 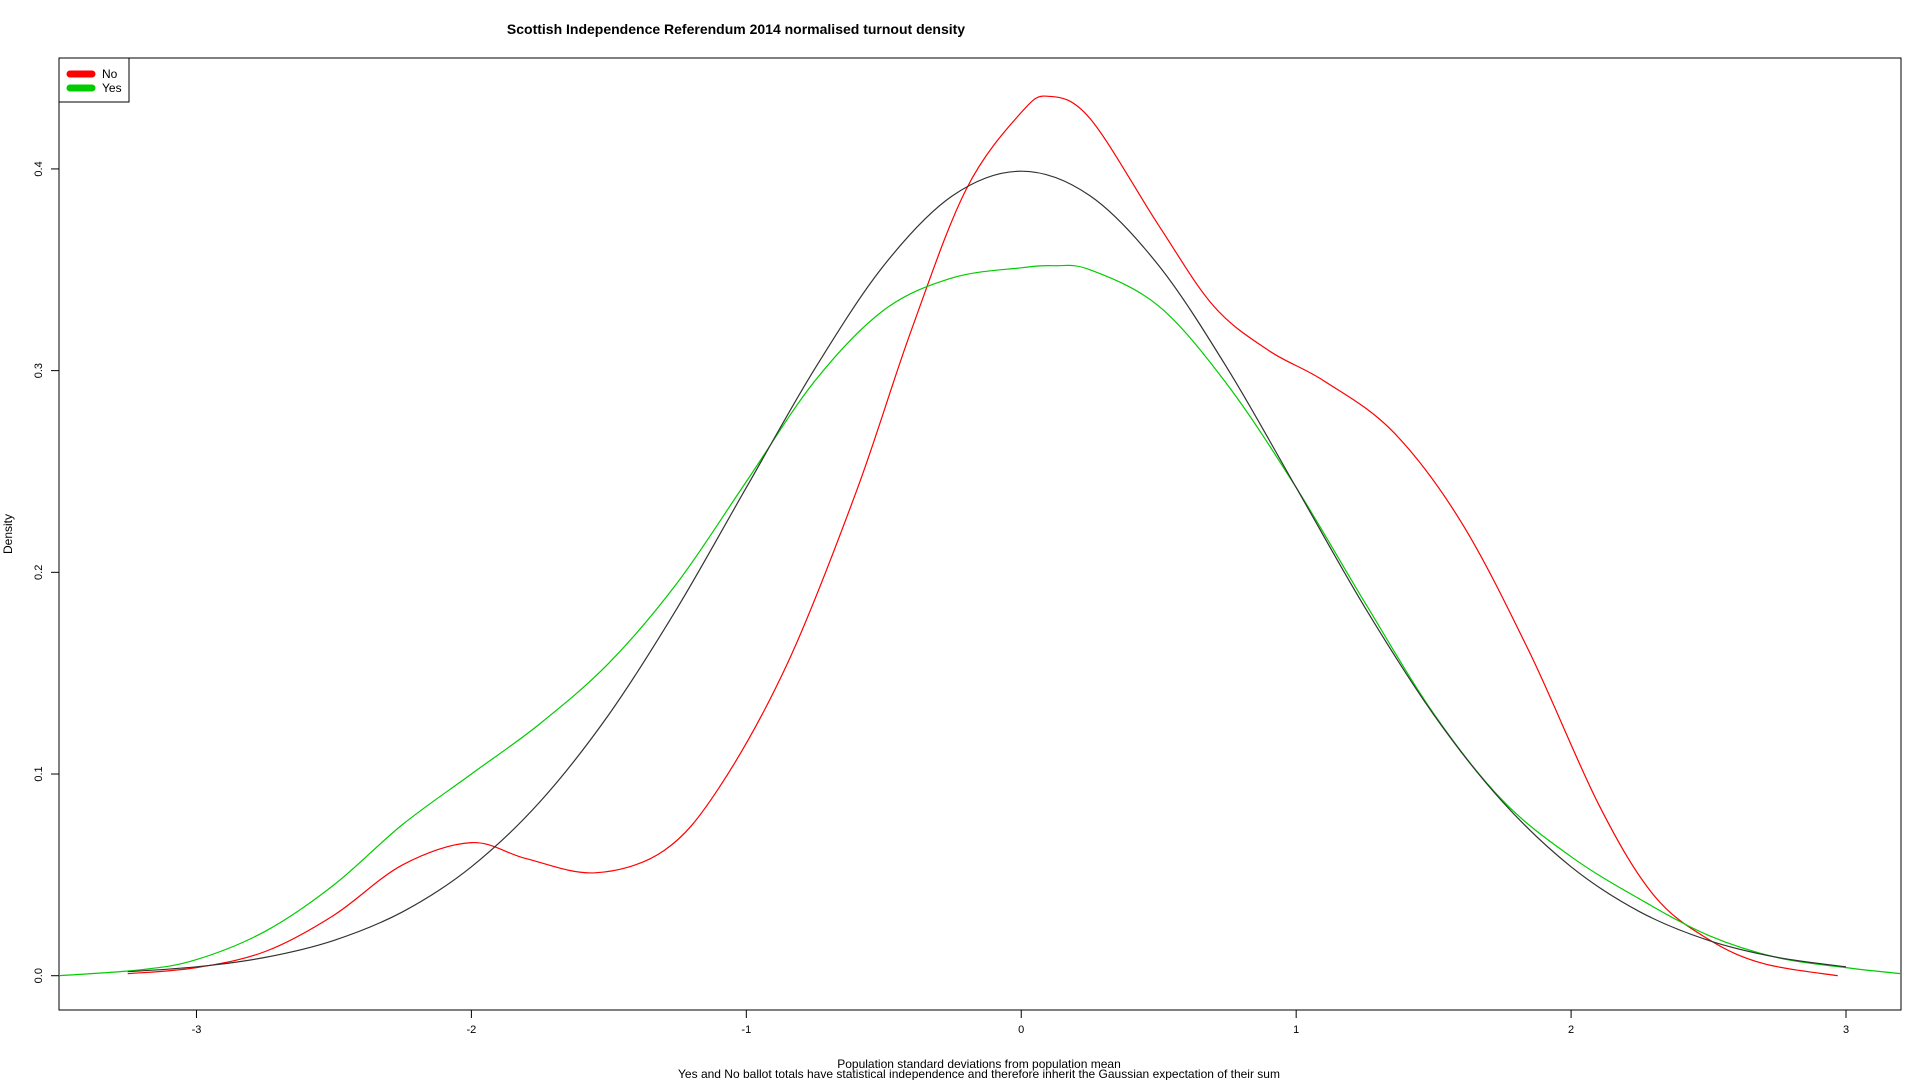 What do you see at coordinates (110, 74) in the screenshot?
I see `legend-label-no: No` at bounding box center [110, 74].